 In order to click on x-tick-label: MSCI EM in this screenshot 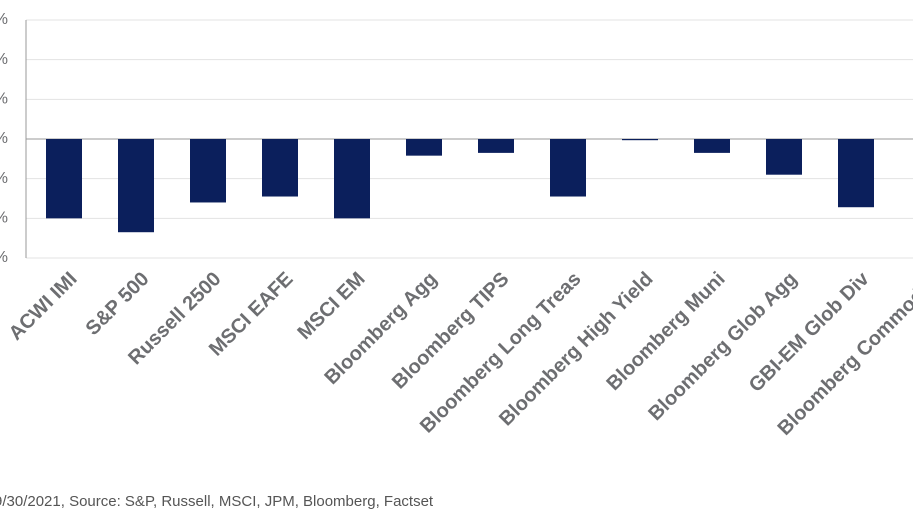, I will do `click(331, 306)`.